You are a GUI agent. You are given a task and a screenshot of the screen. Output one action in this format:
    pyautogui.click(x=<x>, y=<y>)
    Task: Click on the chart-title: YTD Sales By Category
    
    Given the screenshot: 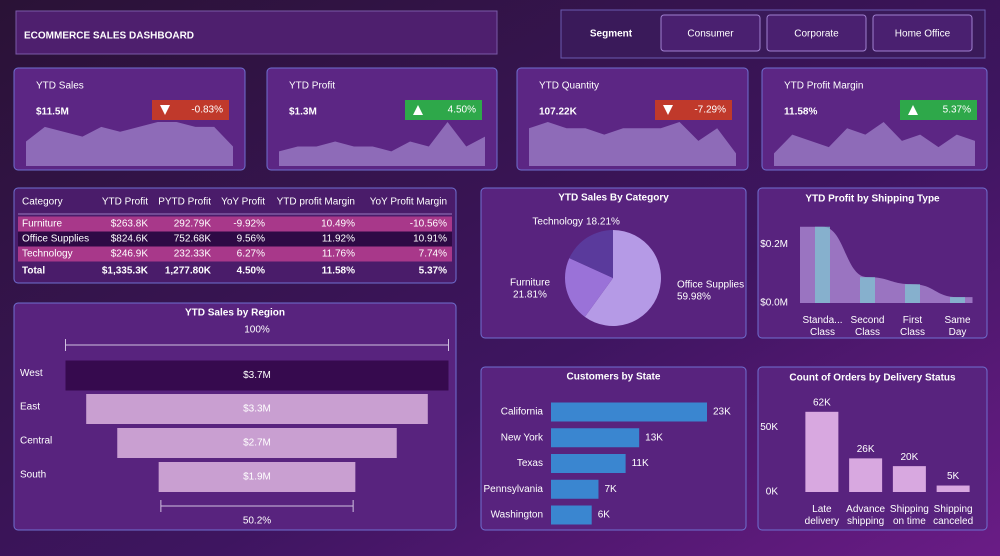 What is the action you would take?
    pyautogui.click(x=613, y=198)
    